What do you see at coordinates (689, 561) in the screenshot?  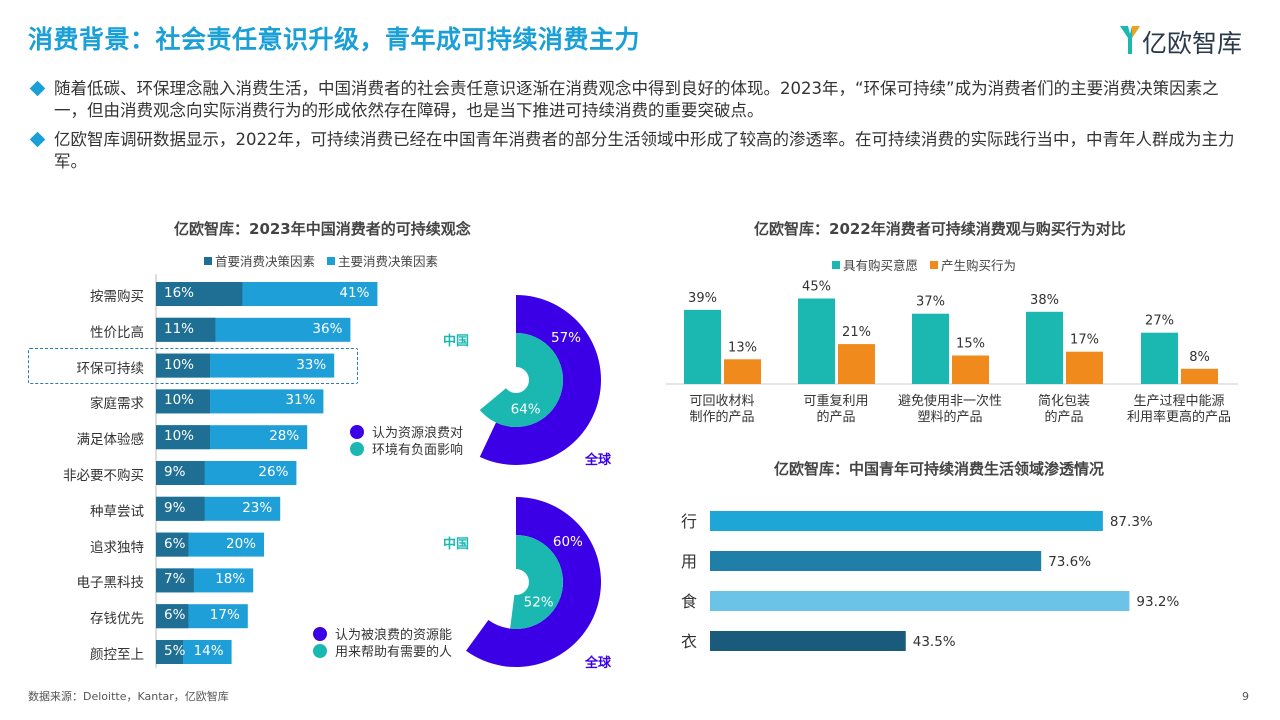 I see `category-label: 用` at bounding box center [689, 561].